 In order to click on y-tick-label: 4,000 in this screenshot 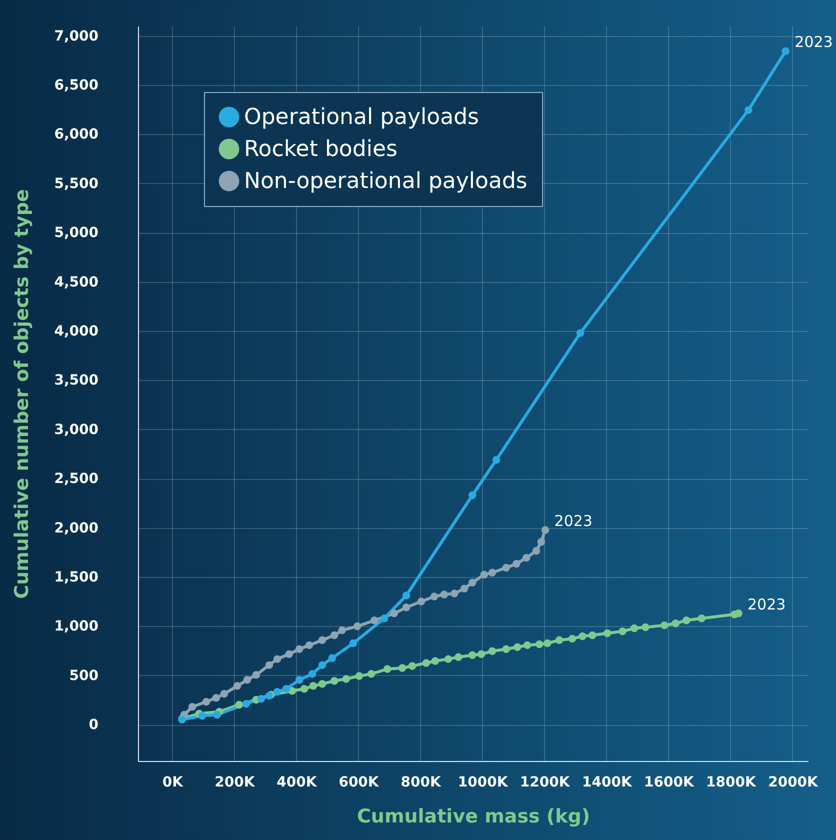, I will do `click(76, 332)`.